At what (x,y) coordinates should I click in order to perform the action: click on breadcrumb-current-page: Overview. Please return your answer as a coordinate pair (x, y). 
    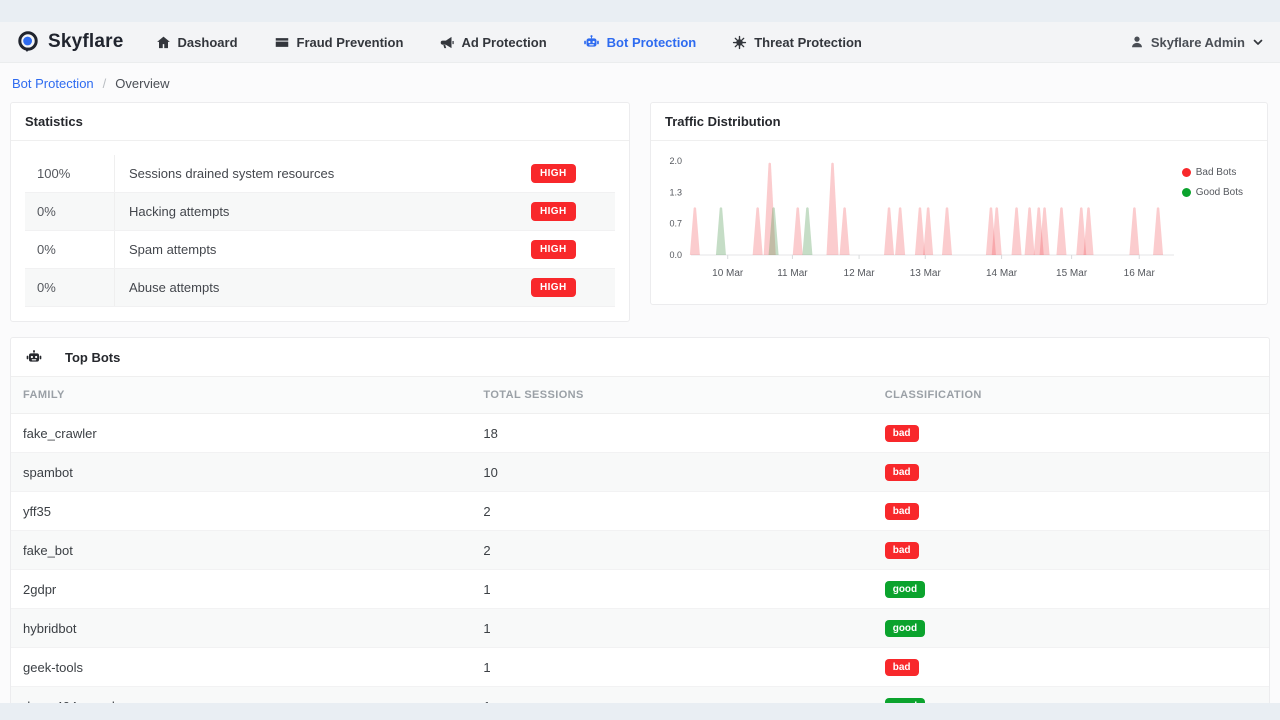
    Looking at the image, I should click on (142, 83).